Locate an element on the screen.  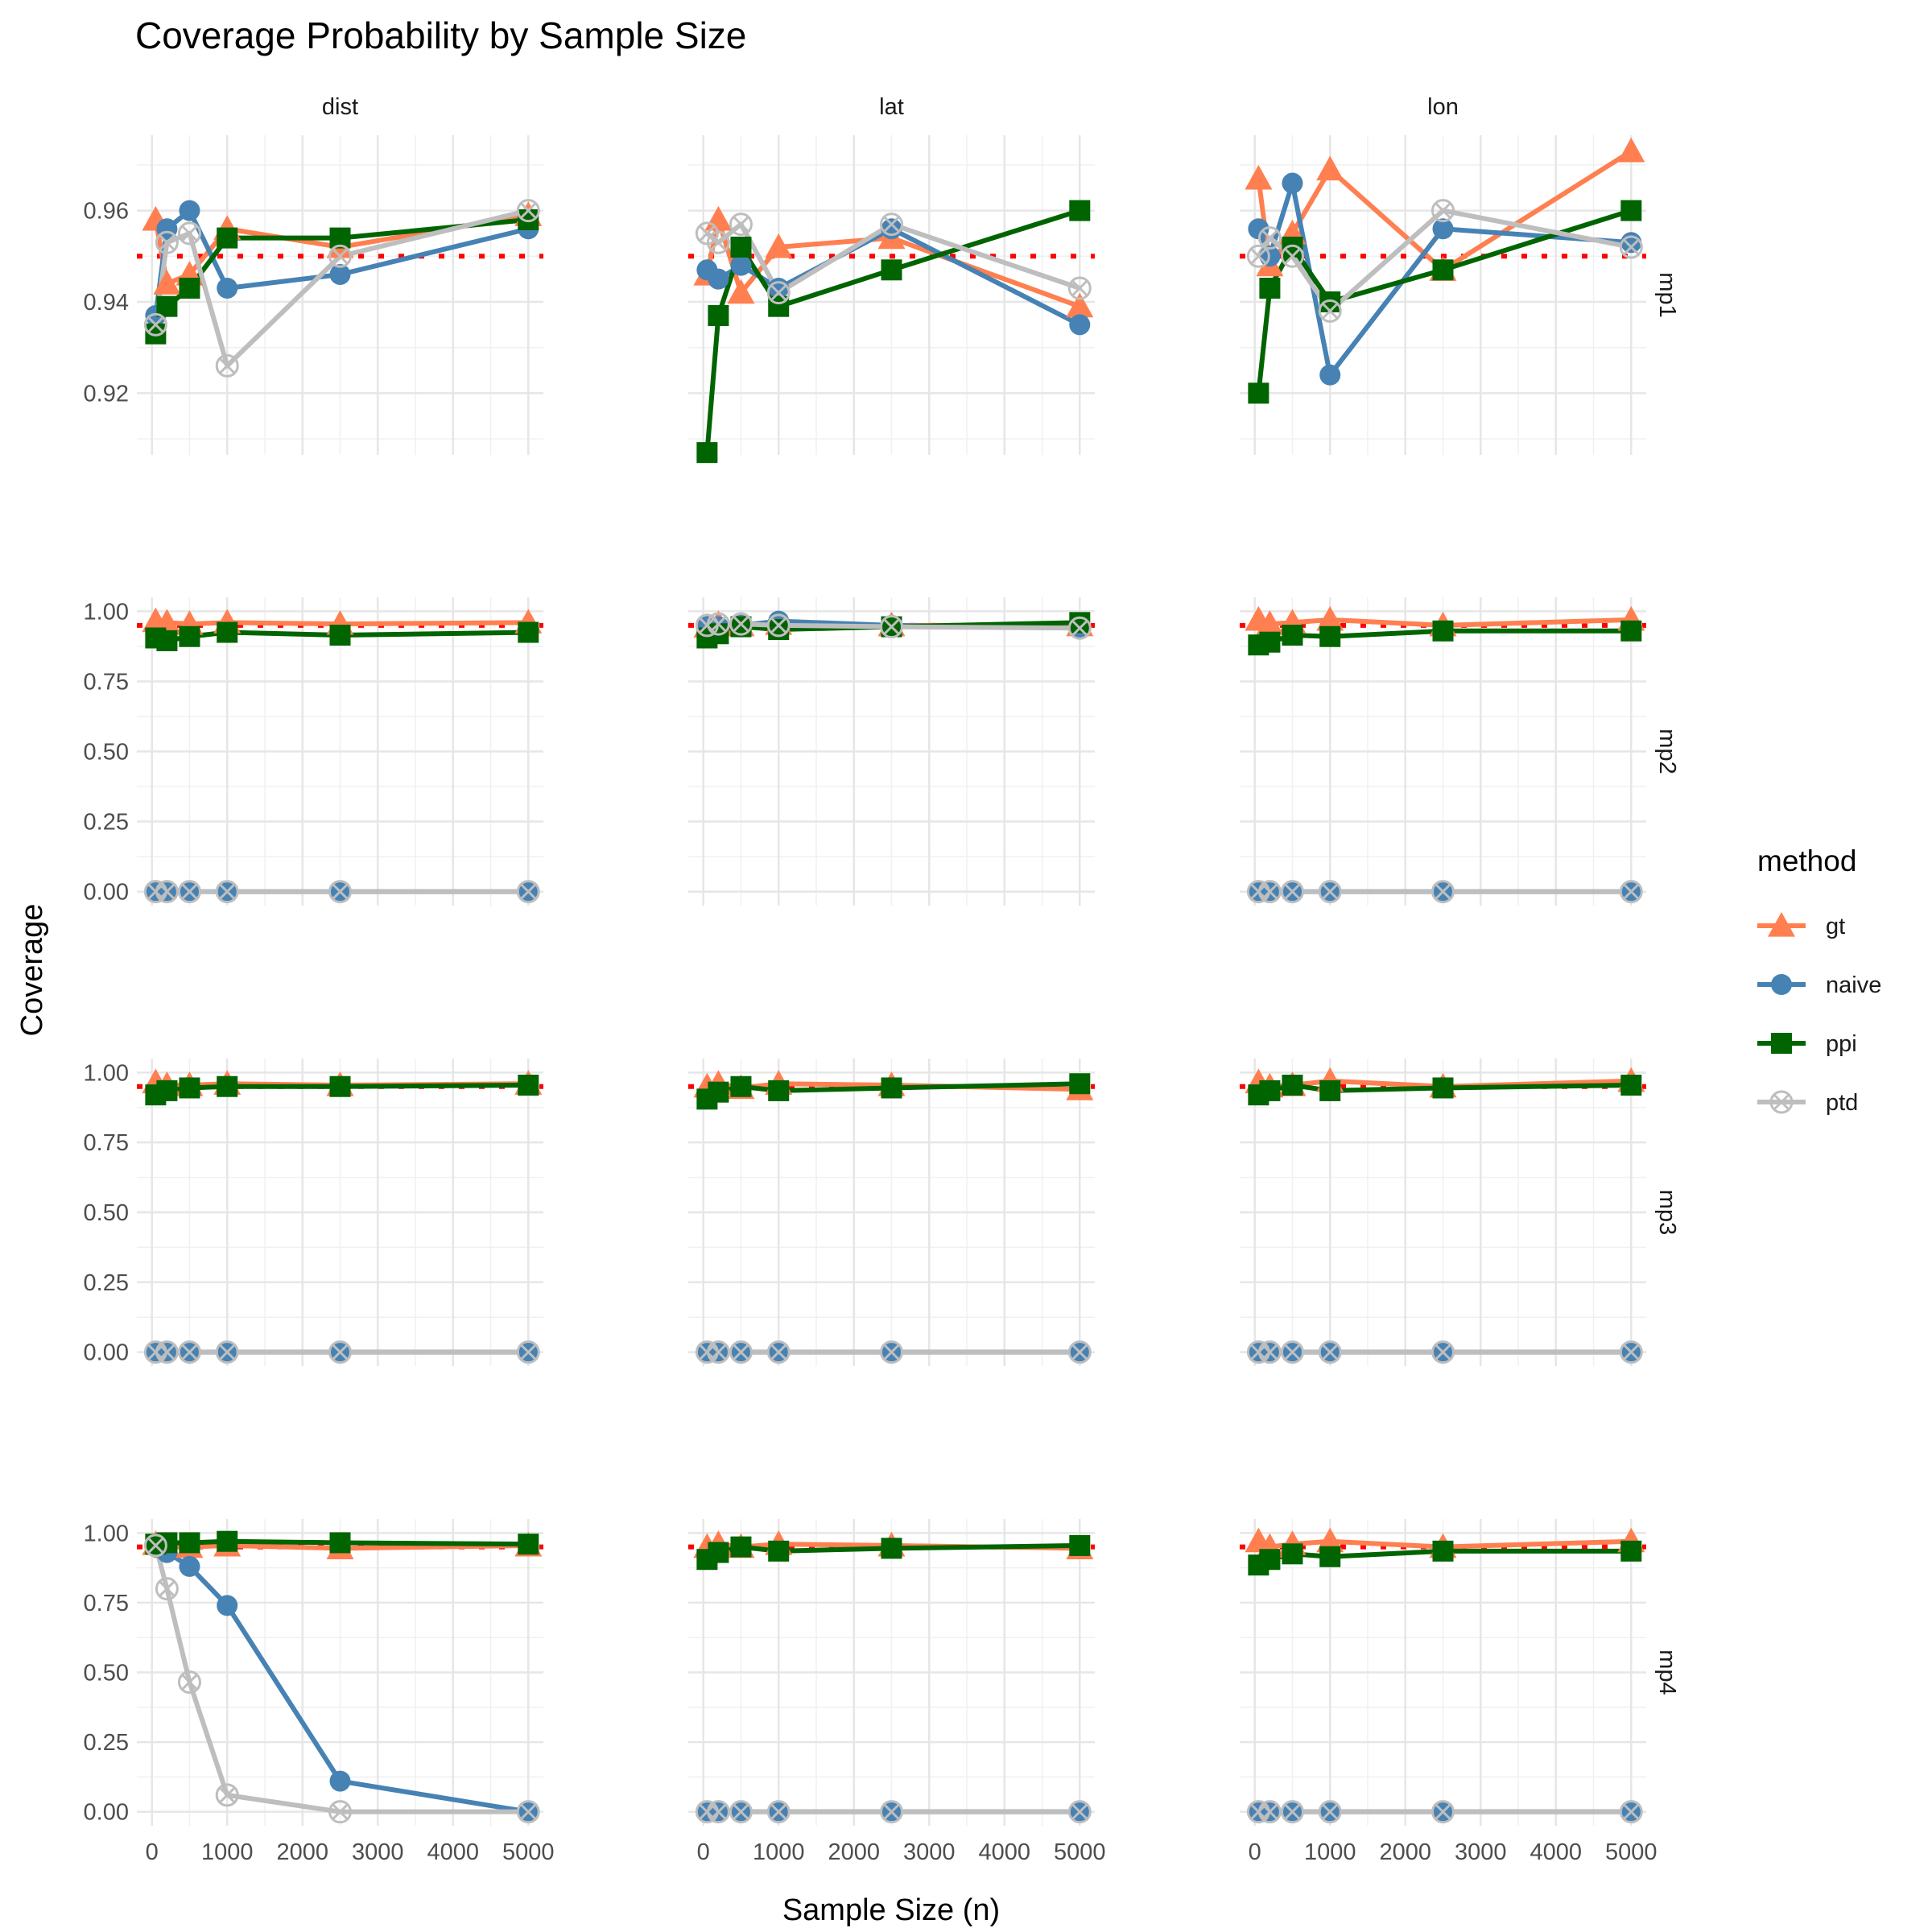
y-tick-label: 0.92 is located at coordinates (106, 394).